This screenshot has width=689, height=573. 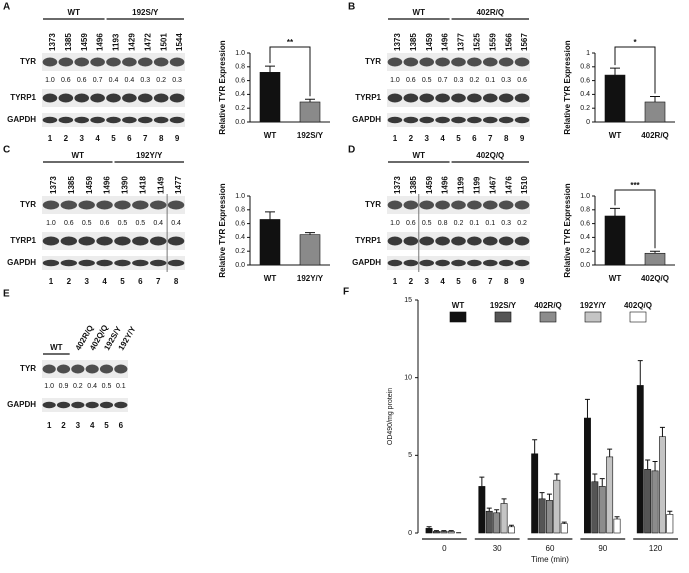 What do you see at coordinates (145, 12) in the screenshot?
I see `group-label: 192S/Y` at bounding box center [145, 12].